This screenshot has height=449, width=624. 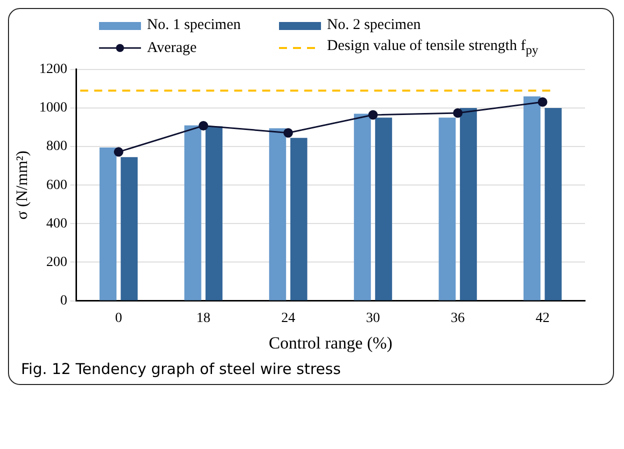 What do you see at coordinates (172, 48) in the screenshot?
I see `legend-label: Average` at bounding box center [172, 48].